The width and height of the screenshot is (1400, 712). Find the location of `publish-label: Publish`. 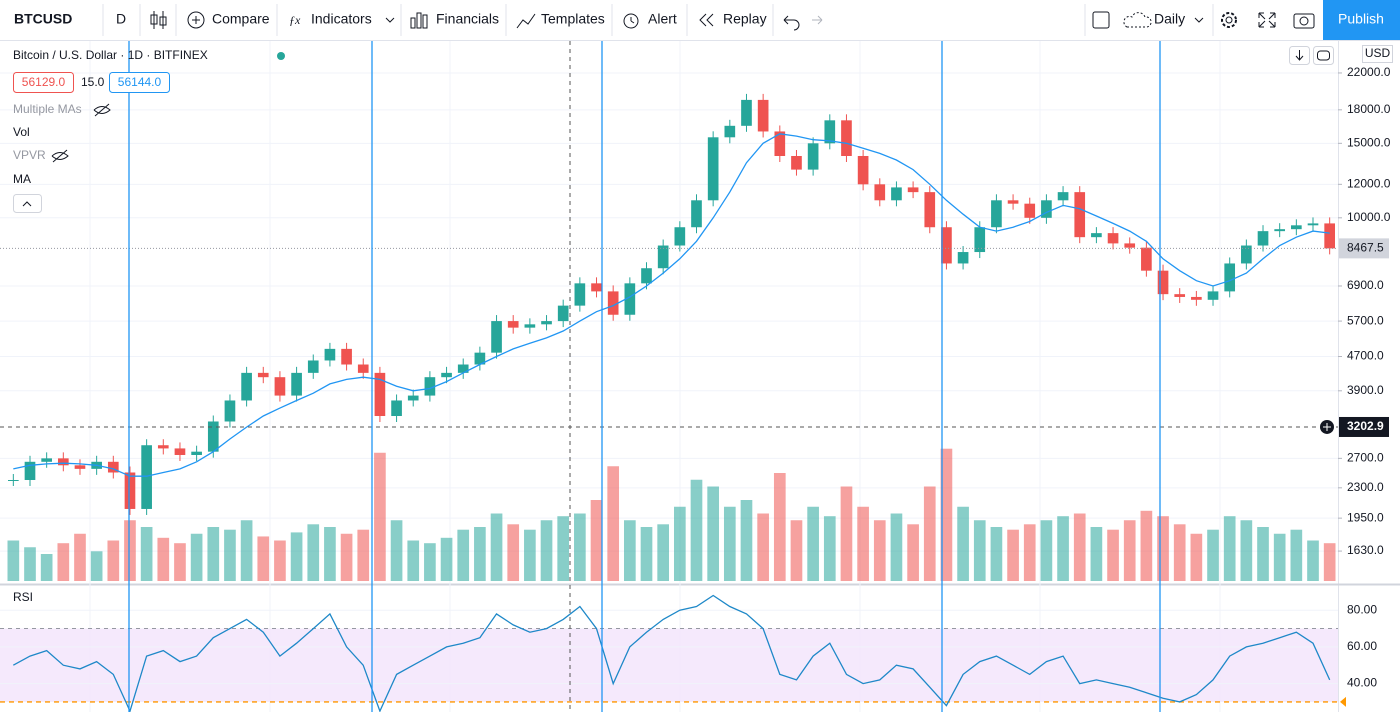

publish-label: Publish is located at coordinates (1361, 19).